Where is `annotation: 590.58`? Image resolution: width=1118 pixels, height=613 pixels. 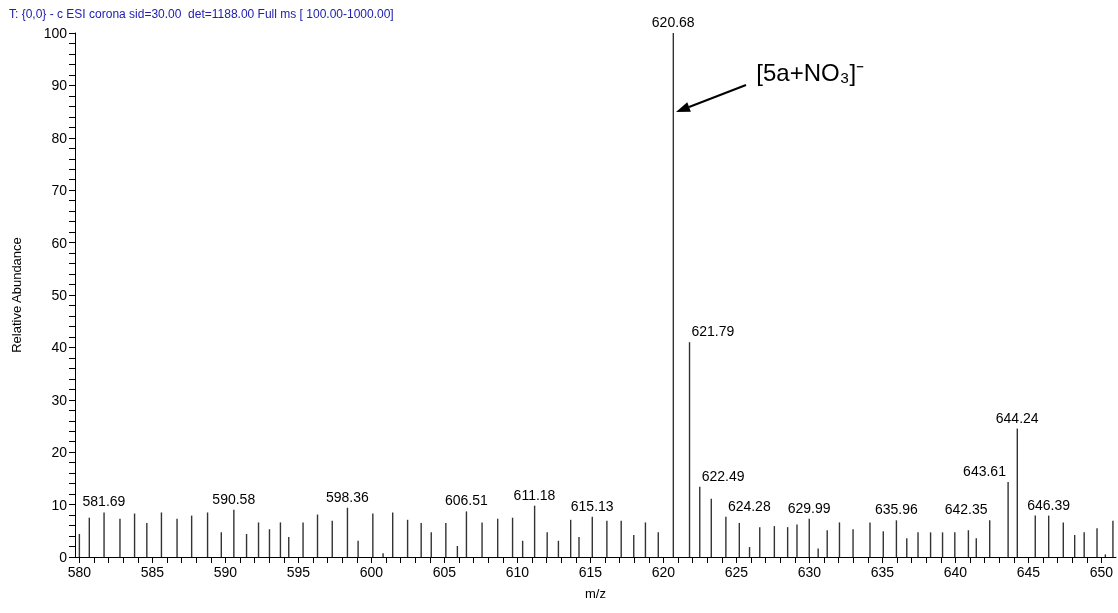 annotation: 590.58 is located at coordinates (234, 498).